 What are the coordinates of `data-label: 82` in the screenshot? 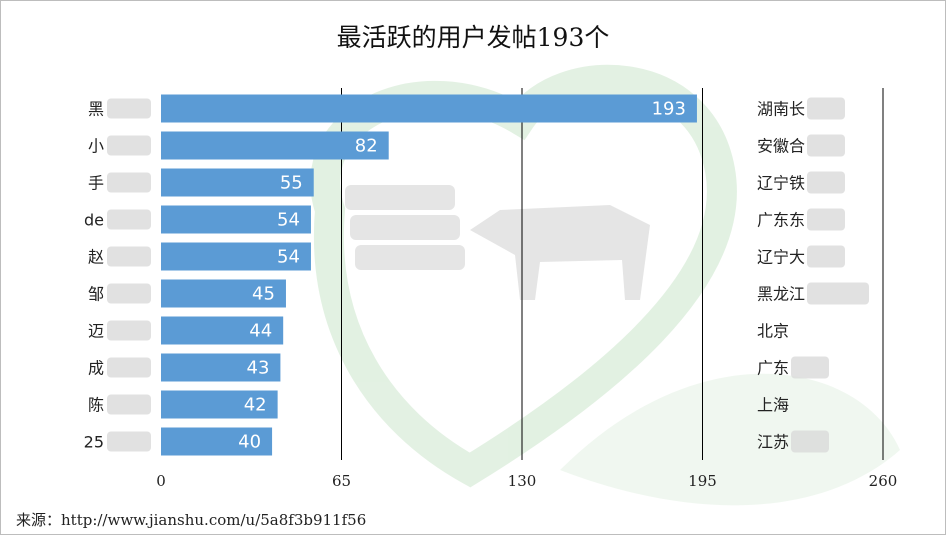 It's located at (366, 146).